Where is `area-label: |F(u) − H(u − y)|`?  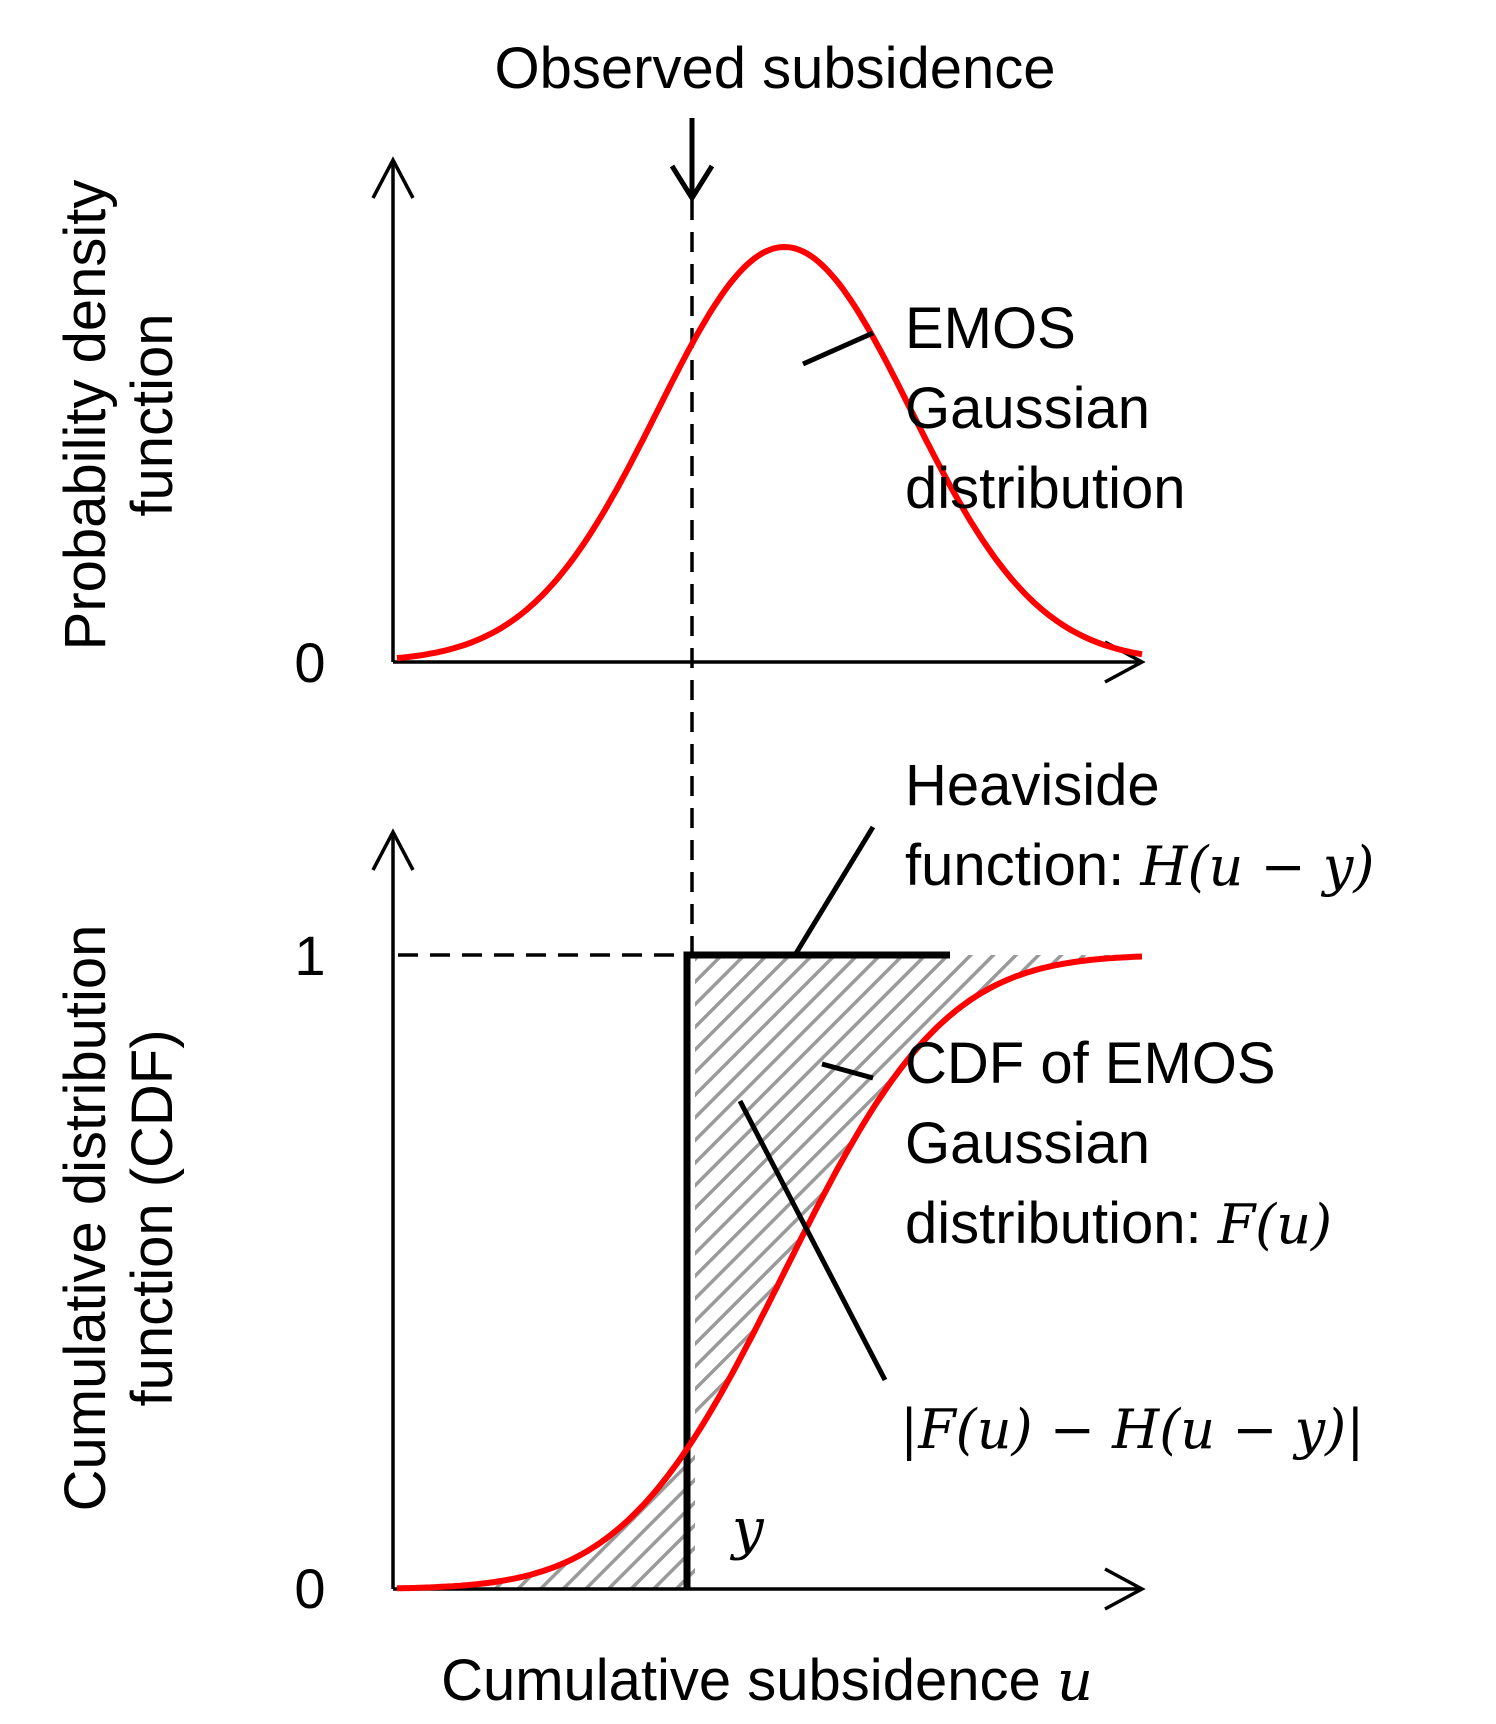
area-label: |F(u) − H(u − y)| is located at coordinates (1132, 1429).